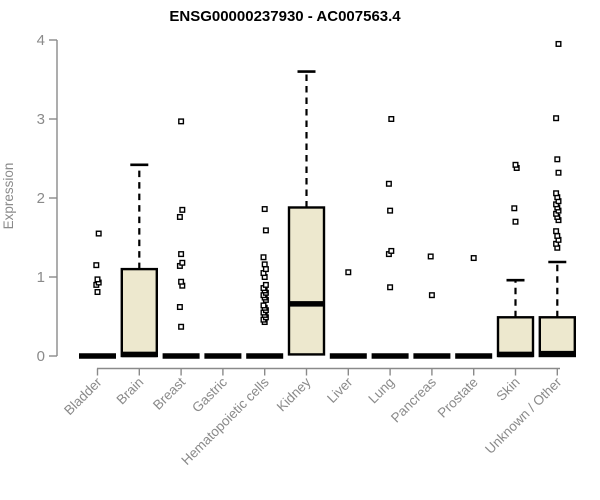 The image size is (600, 500). Describe the element at coordinates (41, 198) in the screenshot. I see `y-tick-label: 2` at that location.